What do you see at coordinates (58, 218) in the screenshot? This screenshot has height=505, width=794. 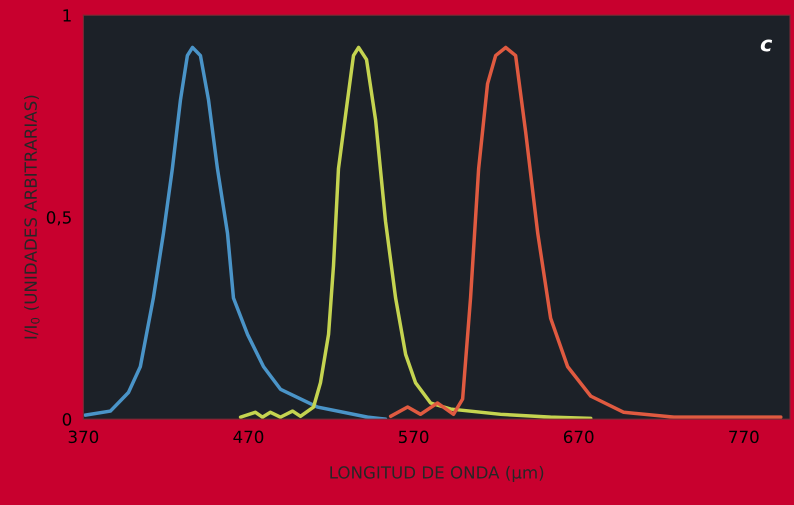 I see `y-tick-label: 0,5` at bounding box center [58, 218].